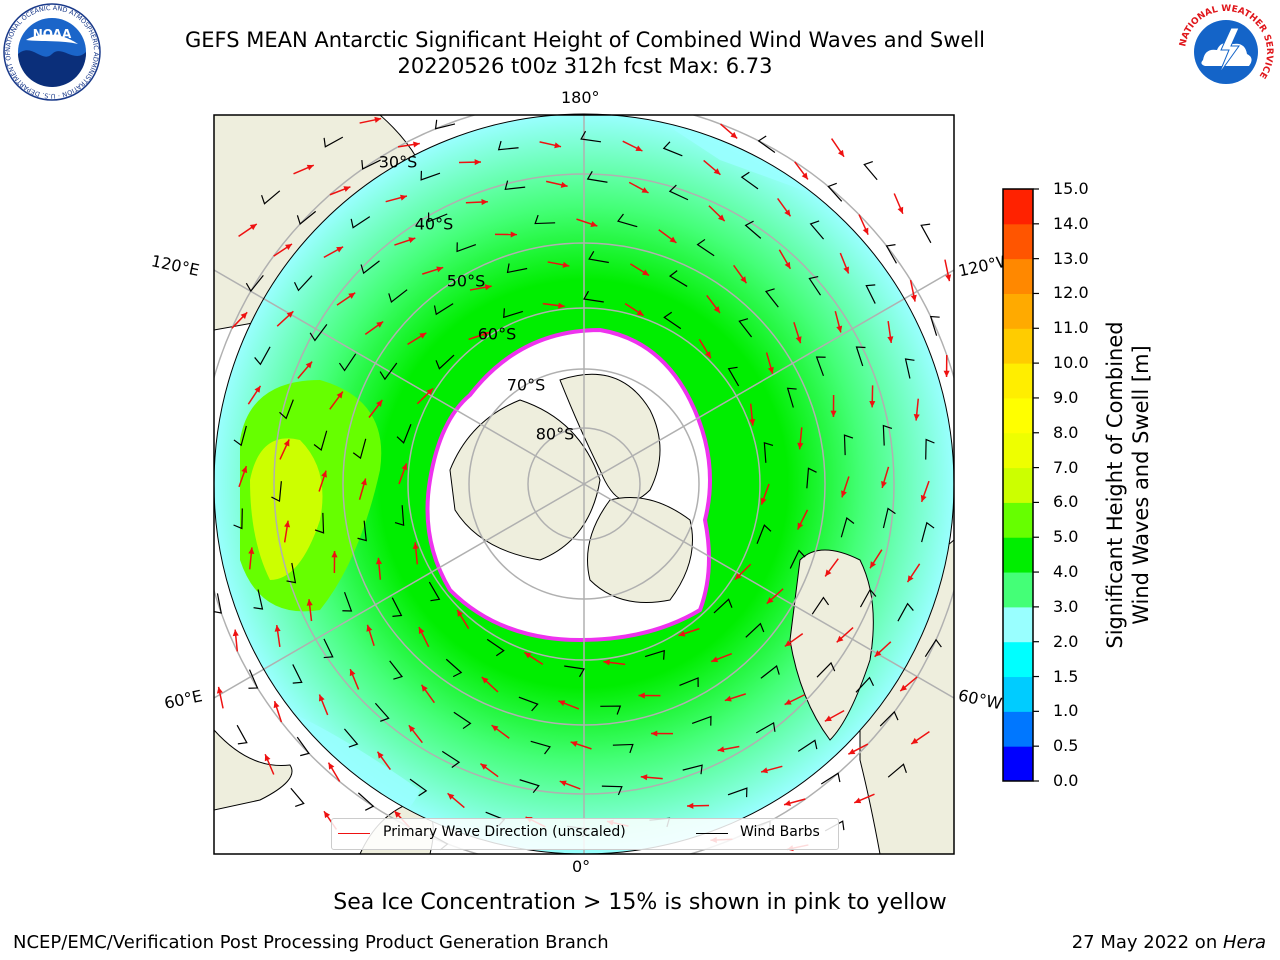 The width and height of the screenshot is (1280, 960). I want to click on lat-label-30s: 30°S, so click(398, 162).